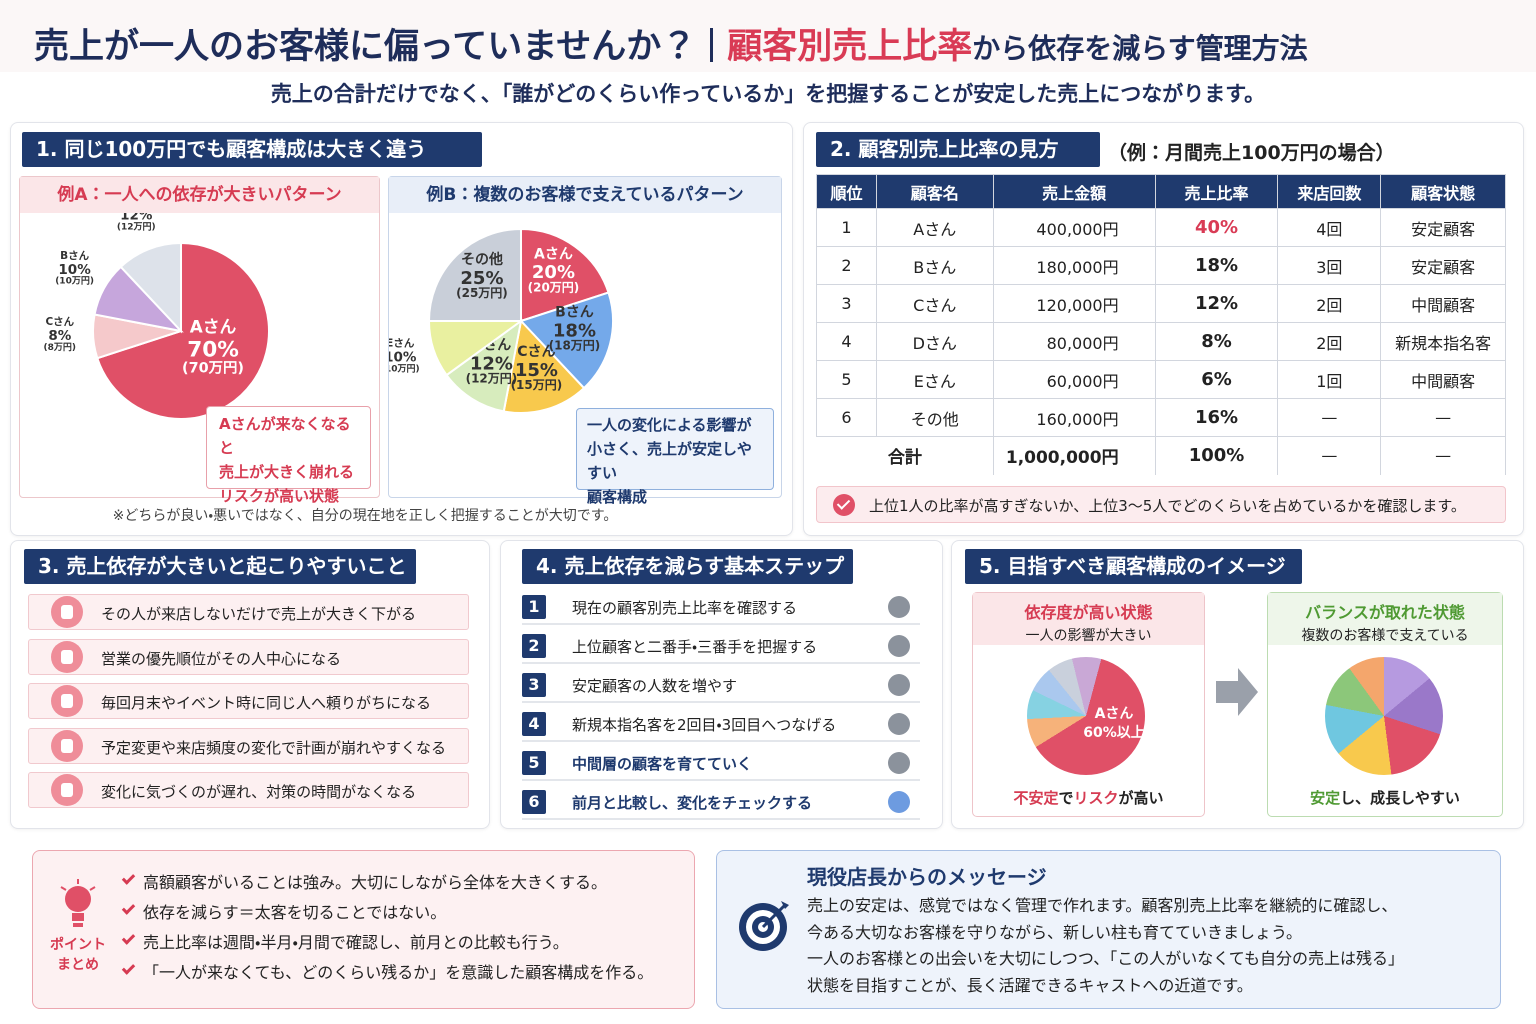 The width and height of the screenshot is (1536, 1024). What do you see at coordinates (398, 972) in the screenshot?
I see `summary-point: 「一人が来なくても、どのくらい残るか」を意識した顧客構成を作る。` at bounding box center [398, 972].